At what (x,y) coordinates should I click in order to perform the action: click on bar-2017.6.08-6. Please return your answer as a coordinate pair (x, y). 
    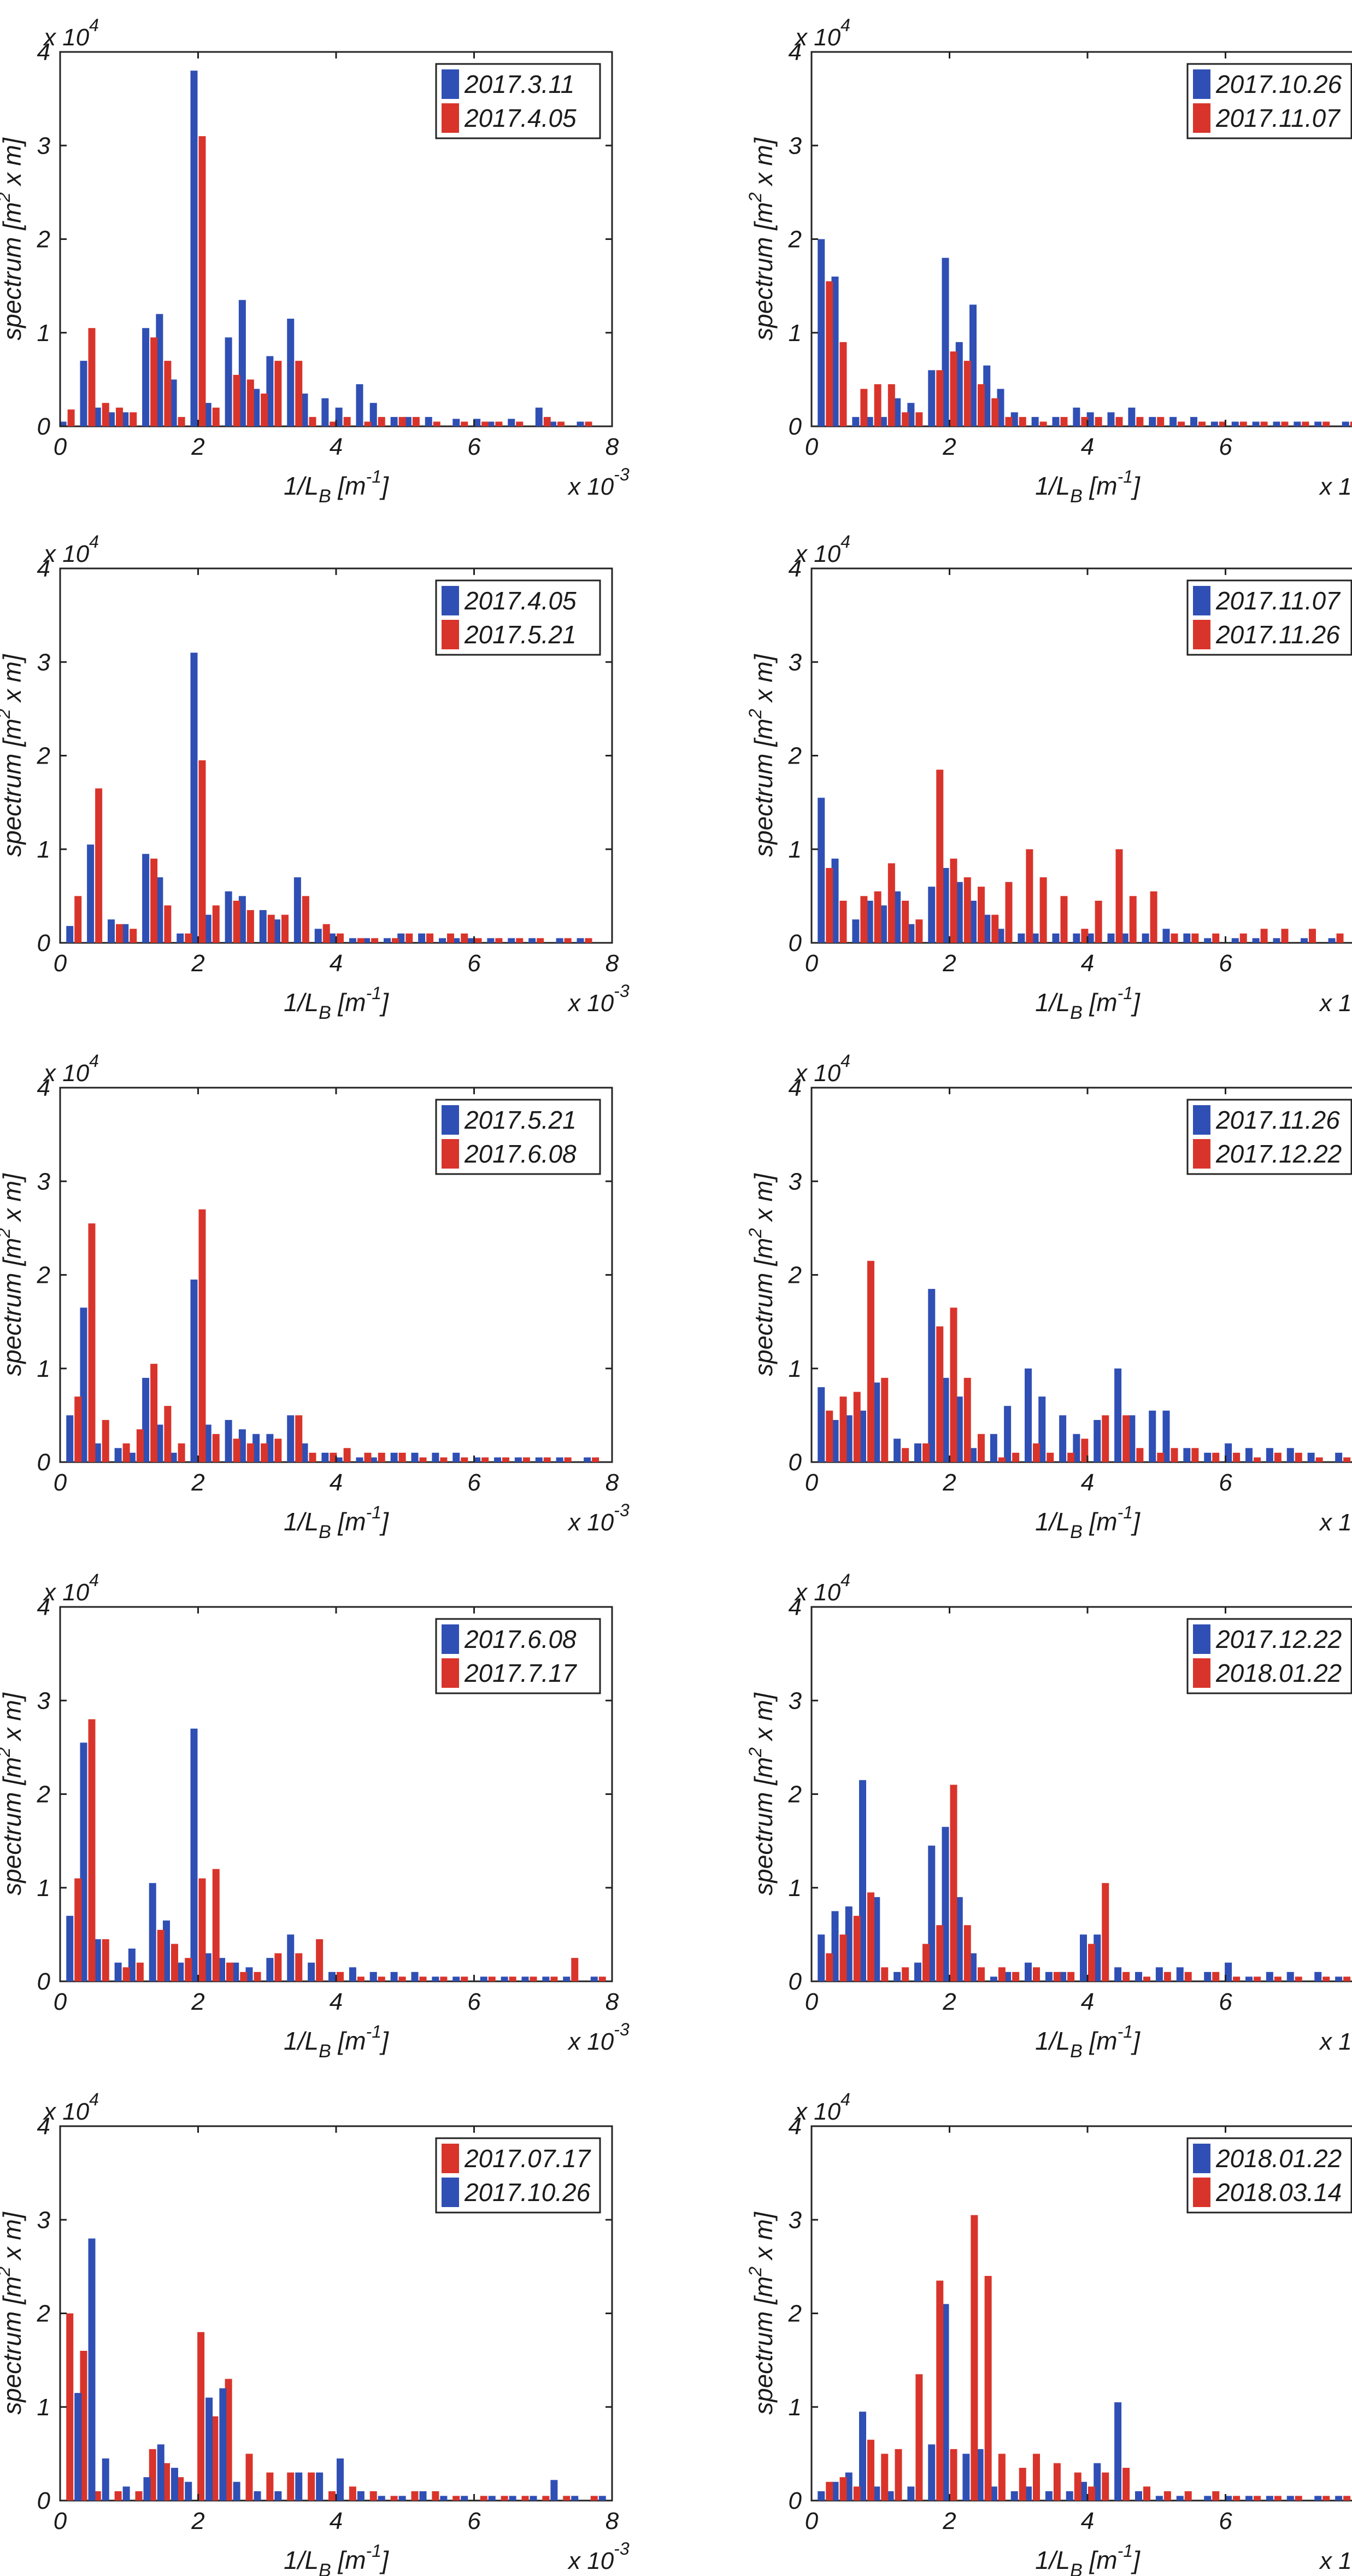
    Looking at the image, I should click on (154, 1413).